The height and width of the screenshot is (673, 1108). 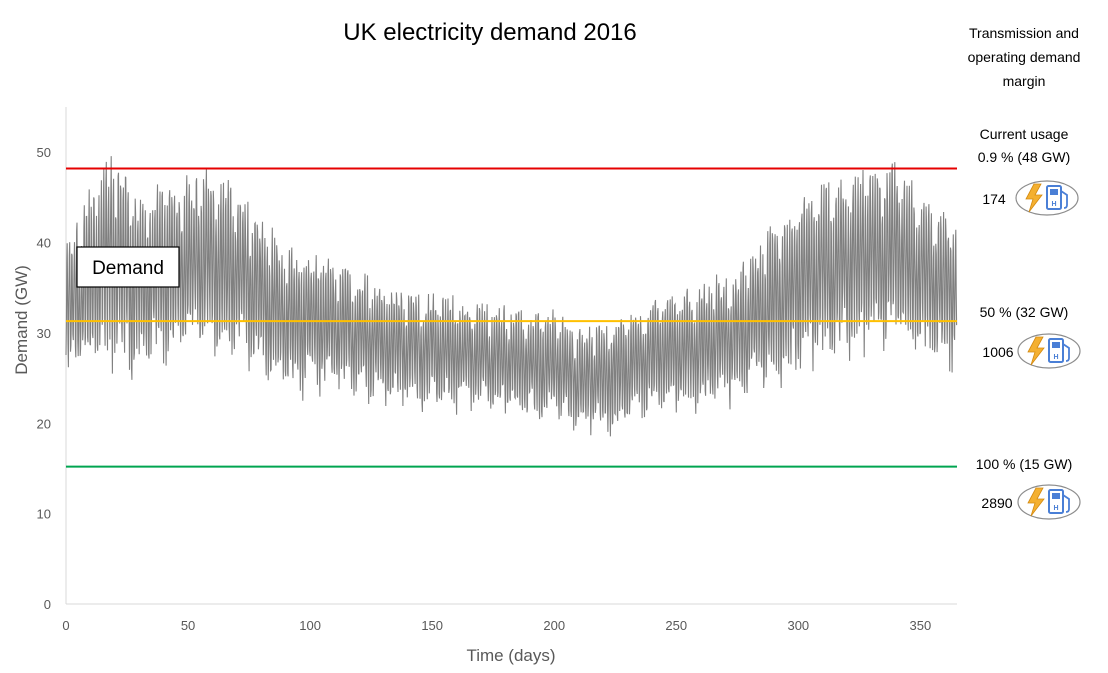 I want to click on legend-label: Demand, so click(x=128, y=268).